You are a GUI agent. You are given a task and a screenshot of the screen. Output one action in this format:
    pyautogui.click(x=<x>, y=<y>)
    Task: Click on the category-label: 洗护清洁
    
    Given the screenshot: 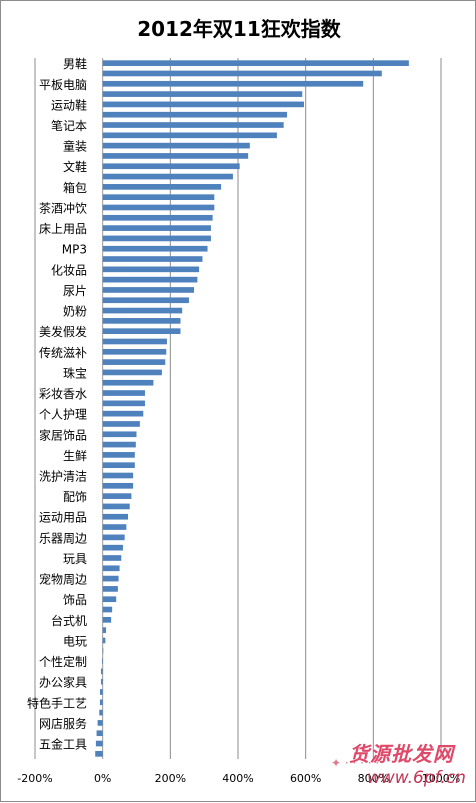 What is the action you would take?
    pyautogui.click(x=63, y=477)
    